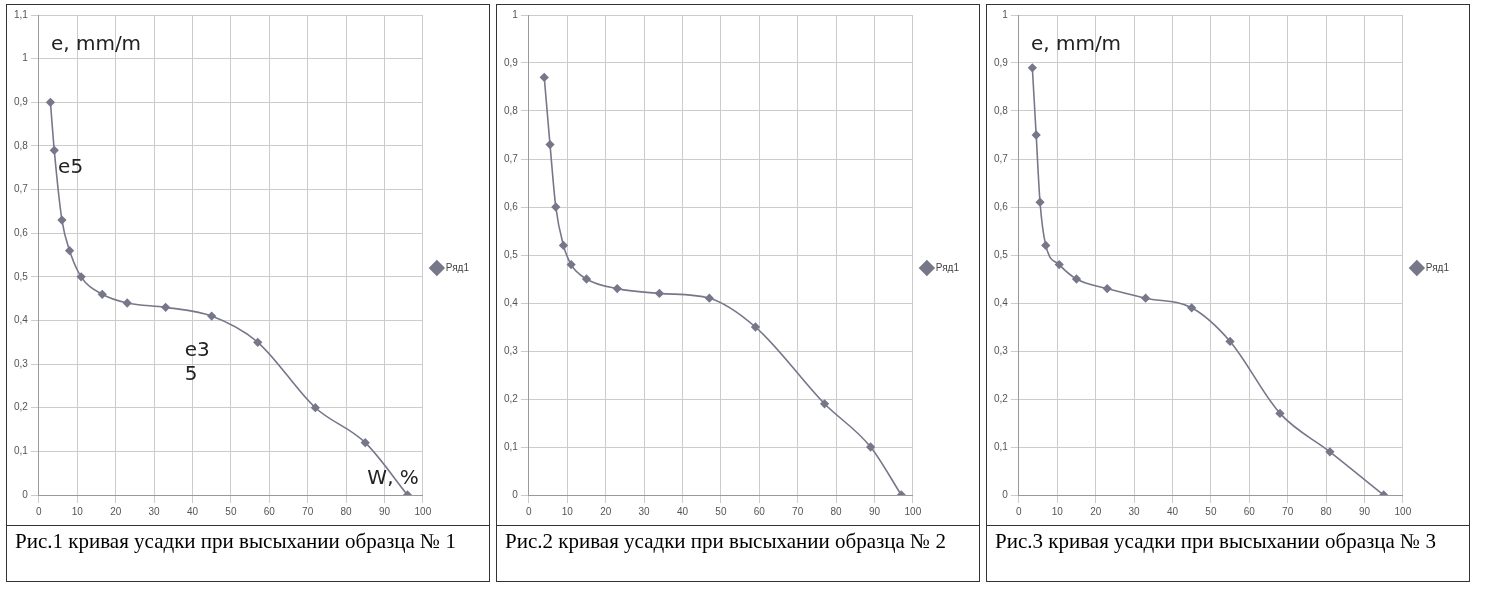 The height and width of the screenshot is (611, 1506). Describe the element at coordinates (511, 446) in the screenshot. I see `y-tick-label: 0,1` at that location.